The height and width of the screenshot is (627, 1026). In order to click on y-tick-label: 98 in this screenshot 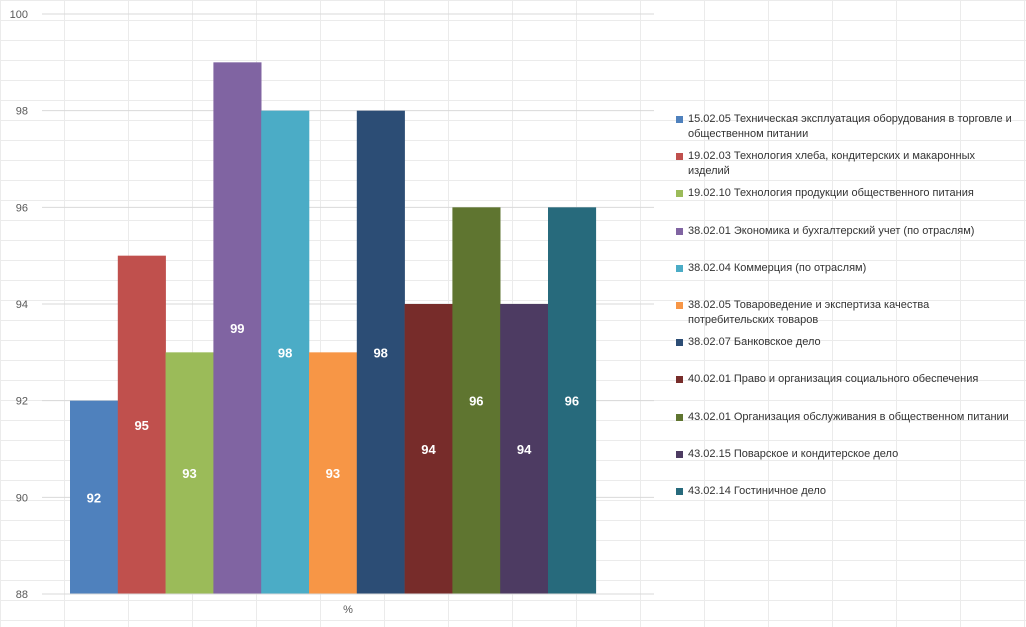, I will do `click(22, 112)`.